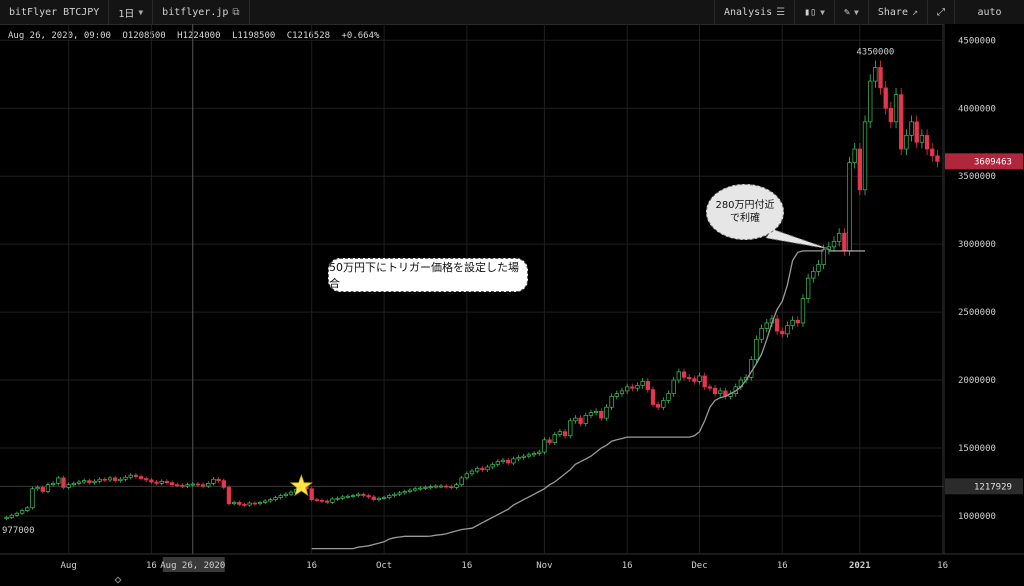  I want to click on expand-icon: ⤢, so click(941, 12).